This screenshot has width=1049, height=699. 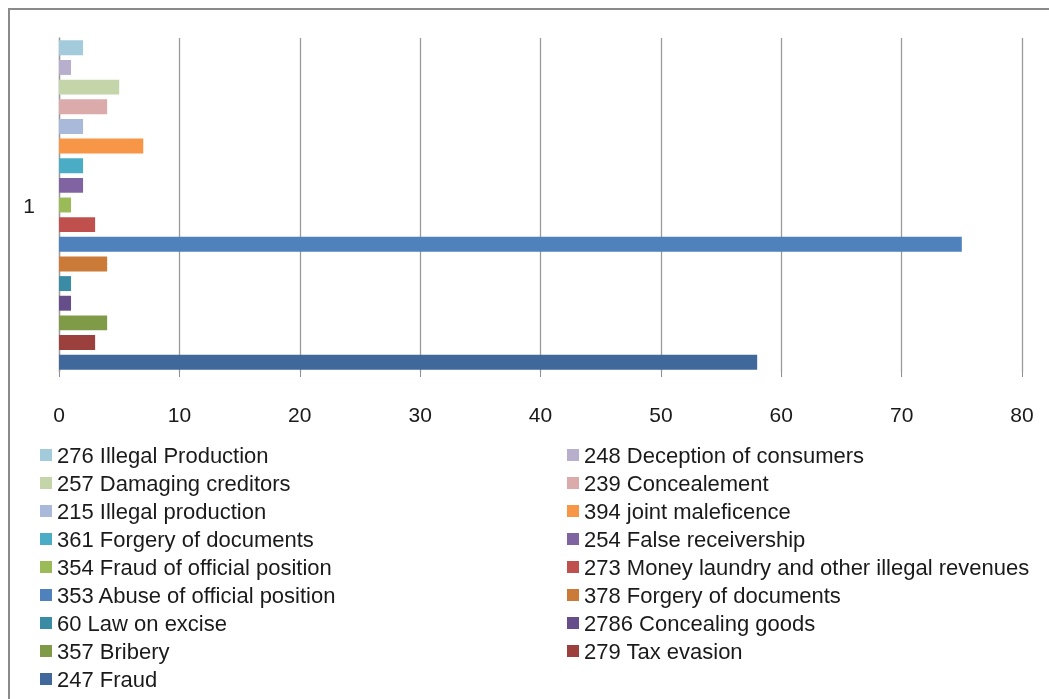 What do you see at coordinates (712, 595) in the screenshot?
I see `legend-label: 378 Forgery of documents` at bounding box center [712, 595].